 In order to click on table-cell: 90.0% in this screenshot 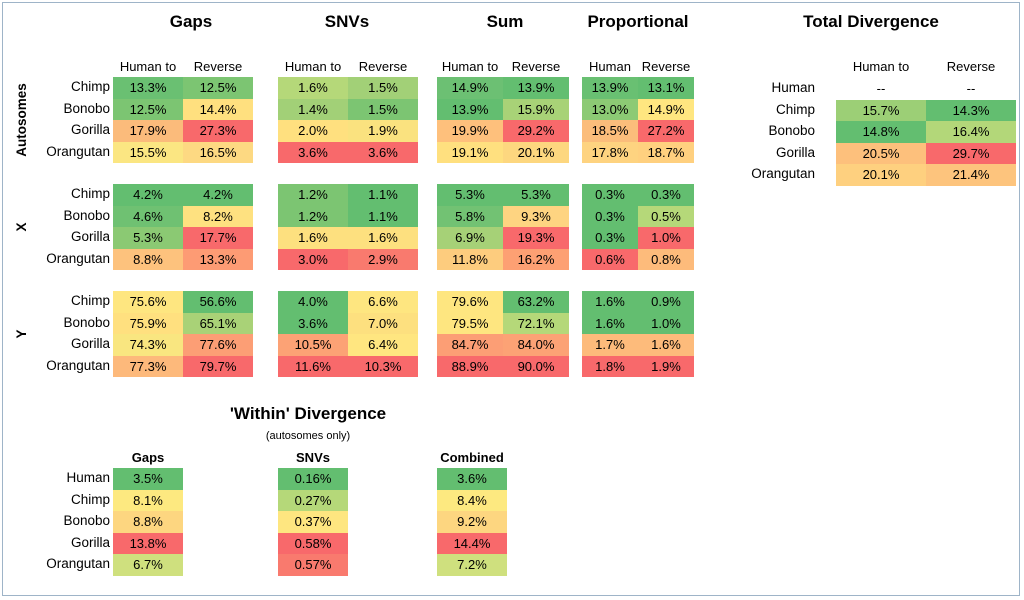, I will do `click(536, 366)`.